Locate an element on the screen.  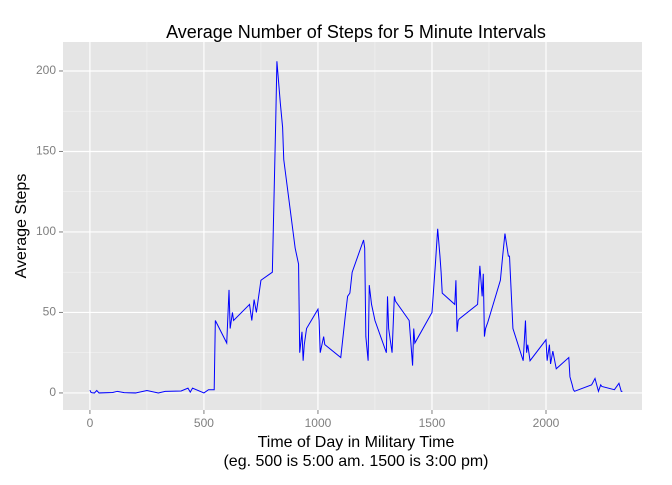
x-axis-label: Time of Day in Military Time is located at coordinates (356, 442).